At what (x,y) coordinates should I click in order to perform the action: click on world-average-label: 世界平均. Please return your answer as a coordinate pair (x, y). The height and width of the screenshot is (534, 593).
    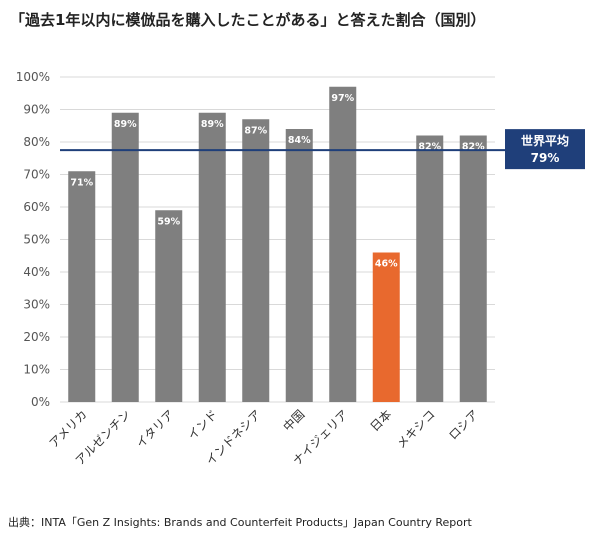
    Looking at the image, I should click on (545, 140).